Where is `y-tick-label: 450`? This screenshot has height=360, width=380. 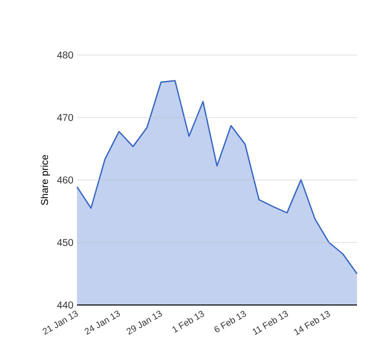 y-tick-label: 450 is located at coordinates (65, 242).